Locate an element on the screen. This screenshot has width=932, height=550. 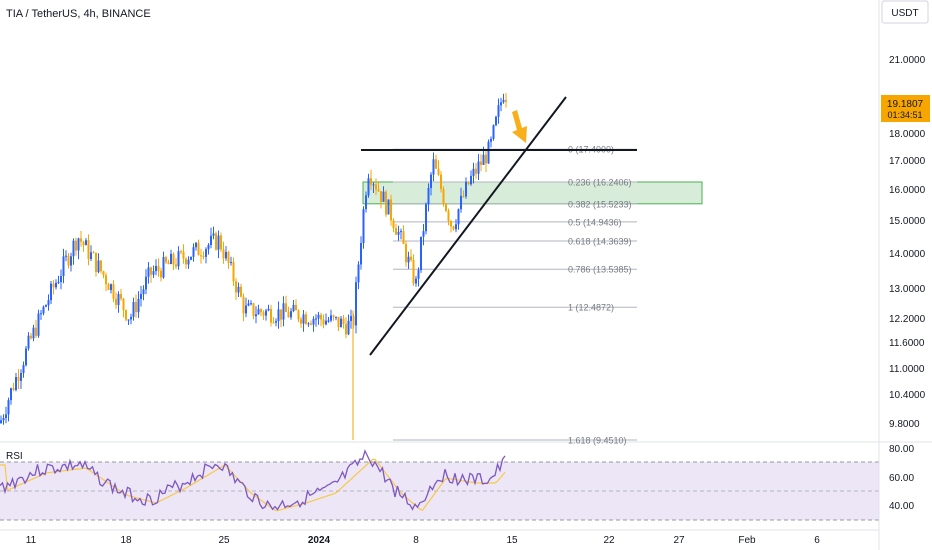
time-axis: 11 18 25 2024 8 15 22 27 Feb 6 is located at coordinates (423, 540).